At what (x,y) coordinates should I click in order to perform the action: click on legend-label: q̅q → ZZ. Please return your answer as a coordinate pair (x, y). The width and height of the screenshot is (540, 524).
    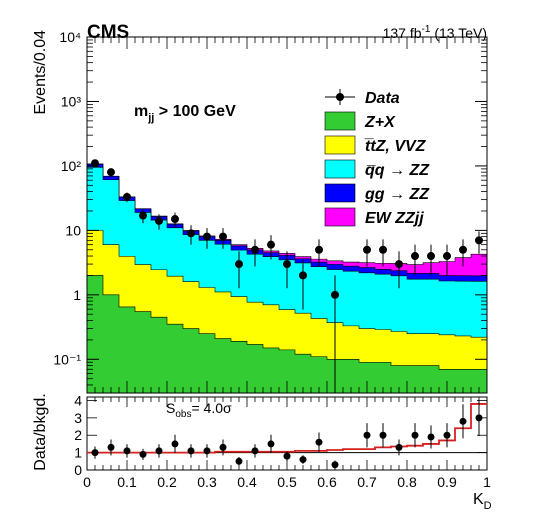
    Looking at the image, I should click on (397, 170).